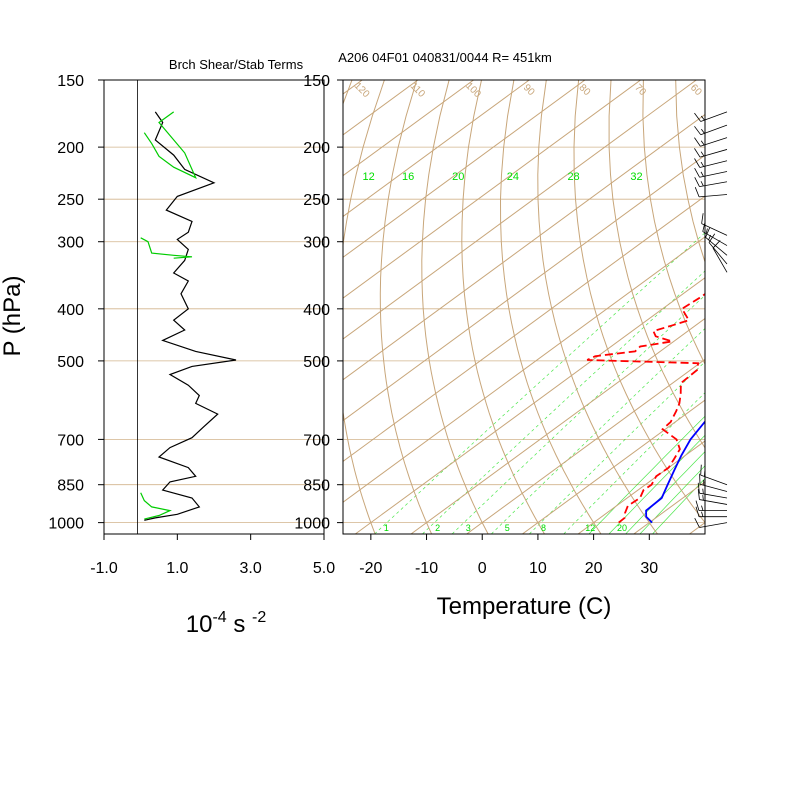 The height and width of the screenshot is (800, 800). What do you see at coordinates (212, 555) in the screenshot?
I see `left-x-ticks: -1.0 1.0 3.0 5.0` at bounding box center [212, 555].